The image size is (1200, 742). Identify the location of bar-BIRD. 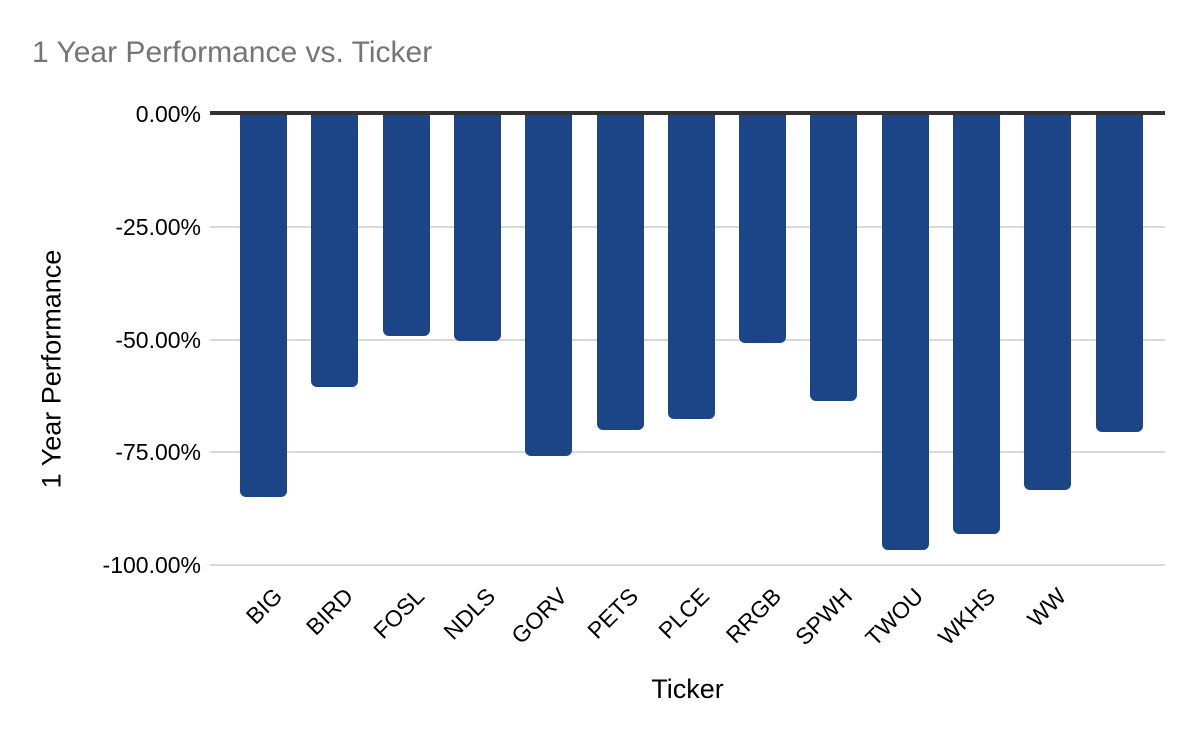
(335, 250).